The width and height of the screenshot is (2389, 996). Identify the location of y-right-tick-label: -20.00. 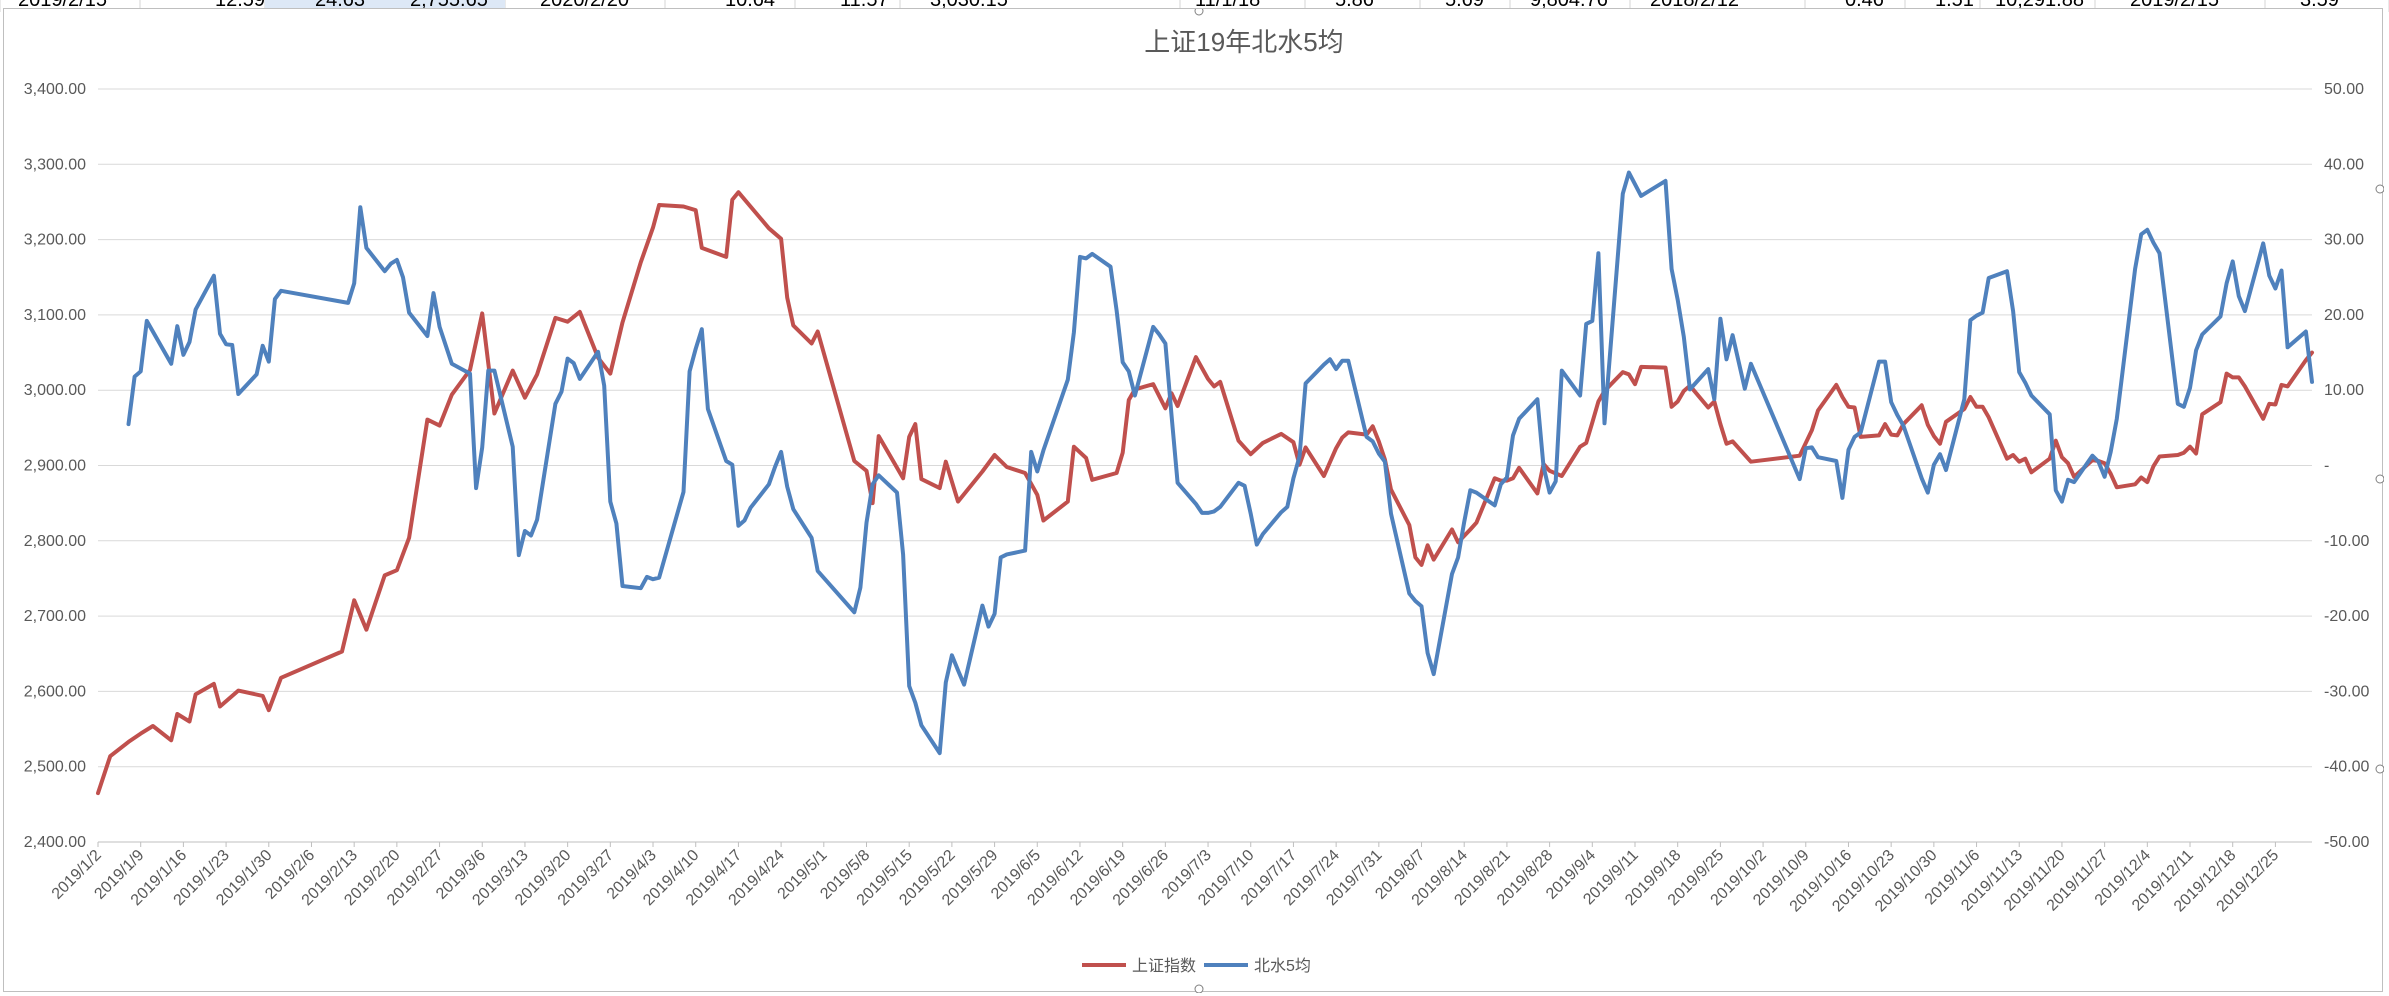
(2346, 616).